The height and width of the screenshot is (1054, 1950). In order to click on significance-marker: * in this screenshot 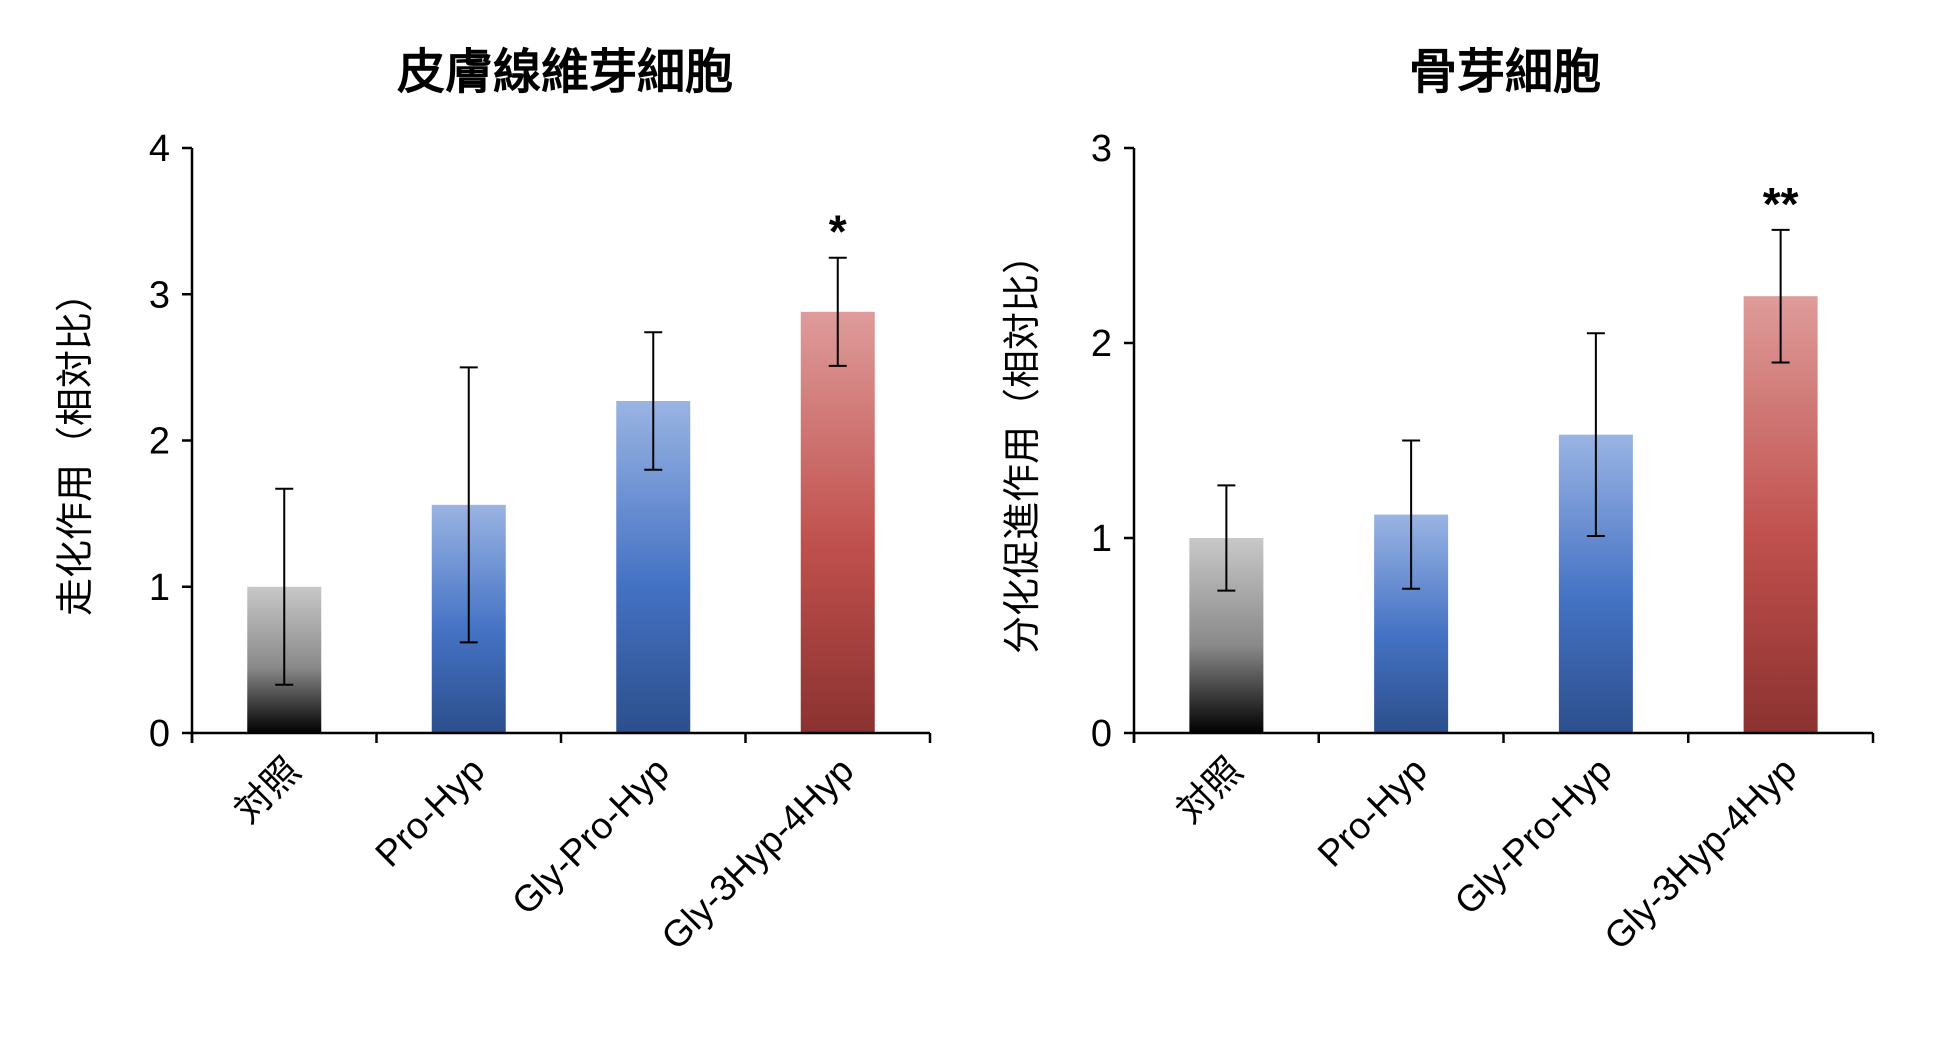, I will do `click(838, 232)`.